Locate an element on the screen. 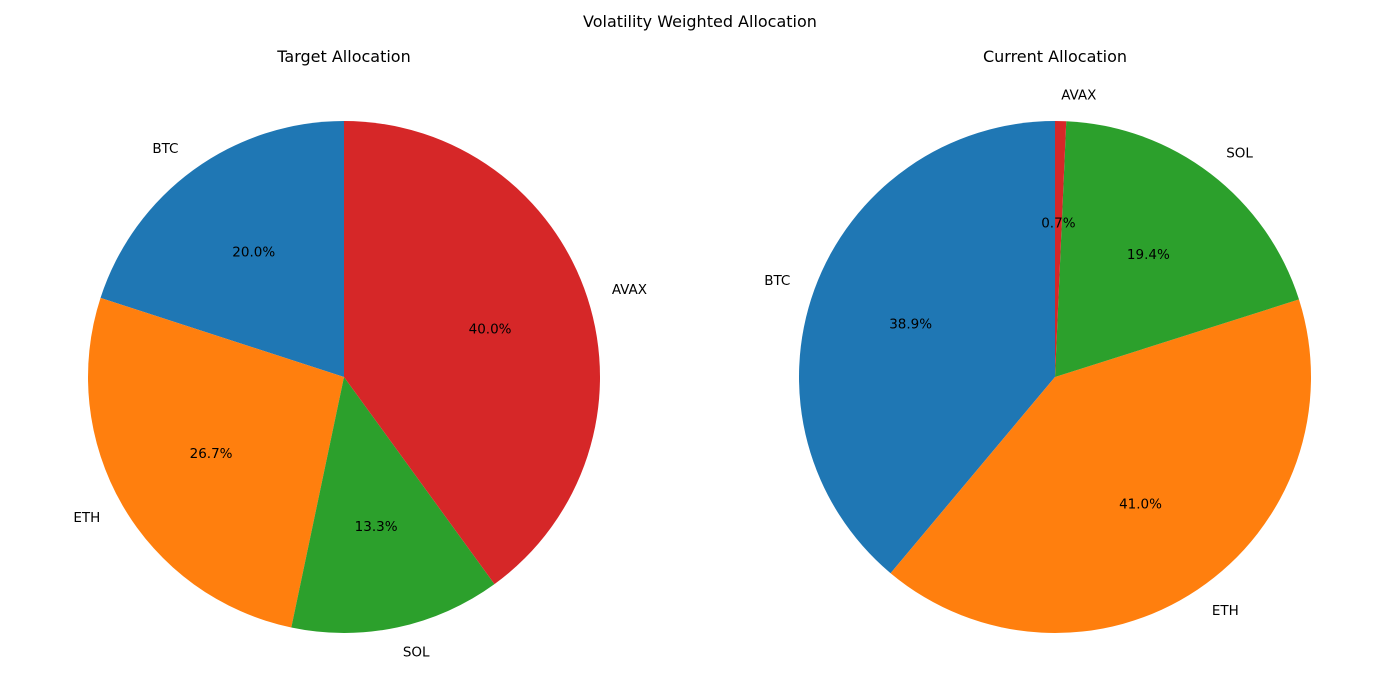 The height and width of the screenshot is (700, 1400). target-allocation-title: Target Allocation is located at coordinates (343, 56).